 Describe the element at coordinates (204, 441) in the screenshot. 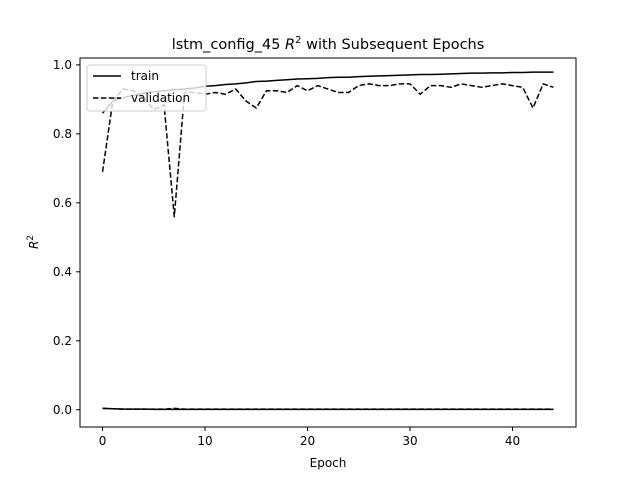

I see `x-tick-label: 10` at that location.